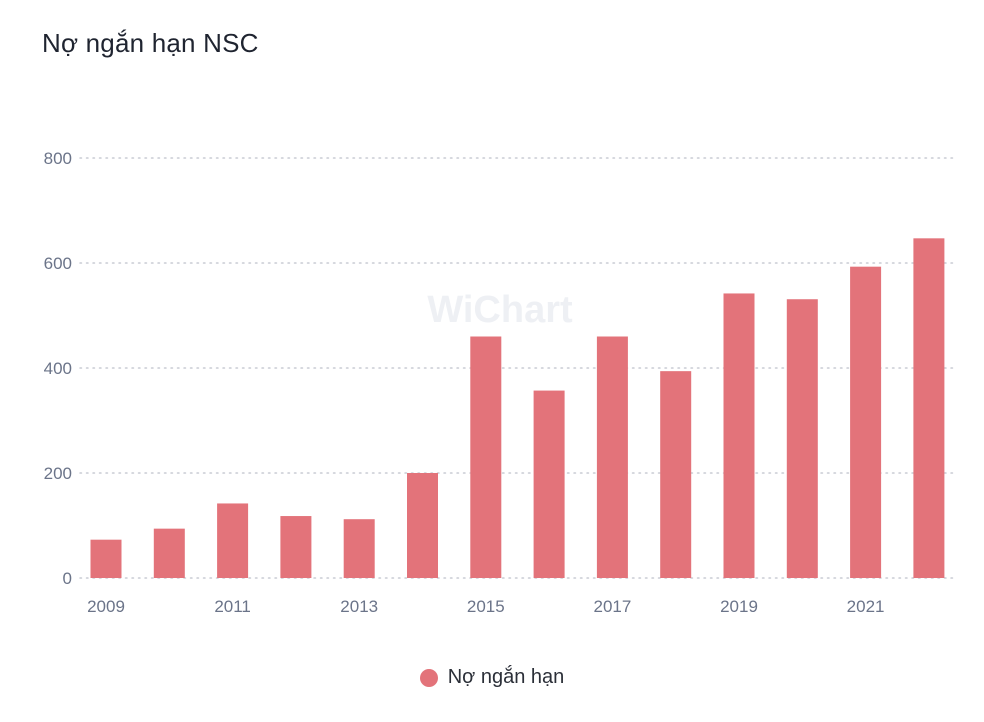  What do you see at coordinates (359, 548) in the screenshot?
I see `bar-2013` at bounding box center [359, 548].